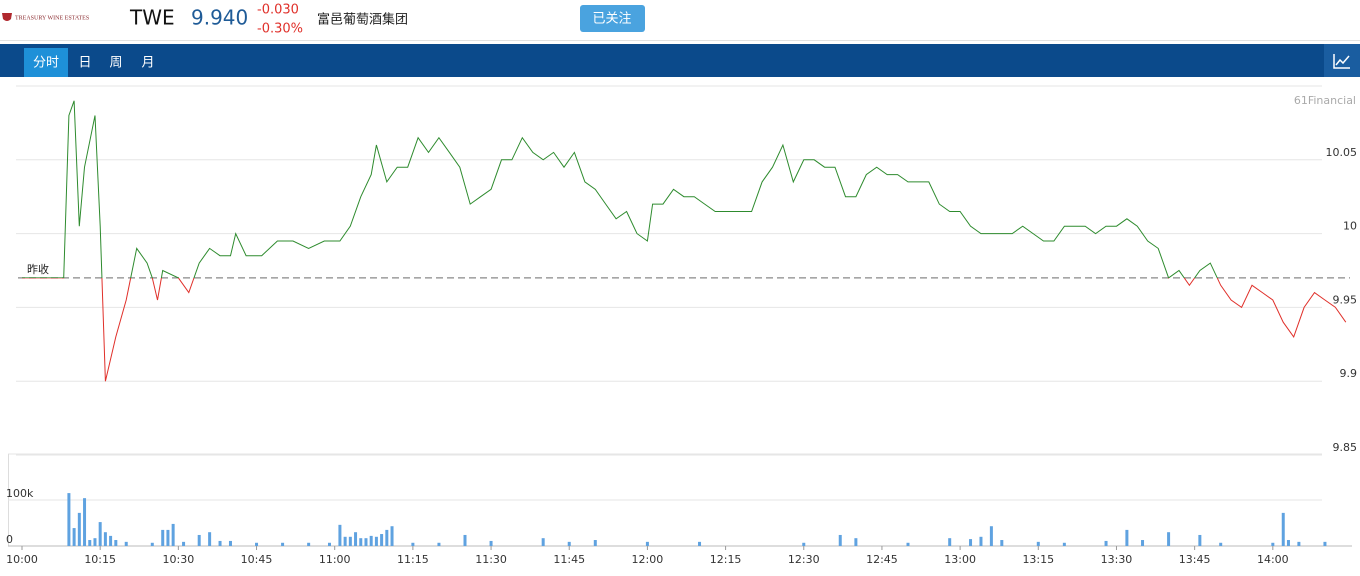 This screenshot has width=1360, height=576. What do you see at coordinates (1038, 559) in the screenshot?
I see `x-tick-label: 13:15` at bounding box center [1038, 559].